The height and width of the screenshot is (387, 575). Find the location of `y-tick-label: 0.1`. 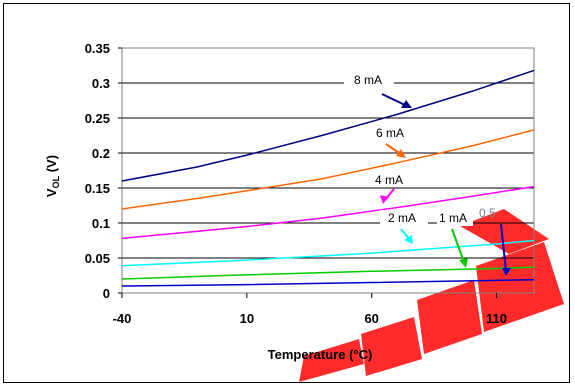

y-tick-label: 0.1 is located at coordinates (101, 223).